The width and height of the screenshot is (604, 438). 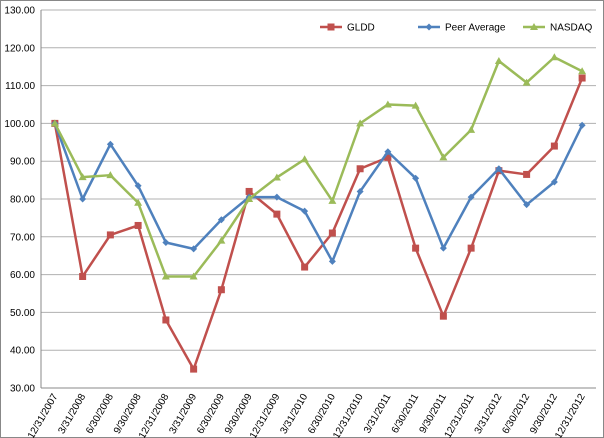 What do you see at coordinates (22, 275) in the screenshot?
I see `y-tick-label: 60.00` at bounding box center [22, 275].